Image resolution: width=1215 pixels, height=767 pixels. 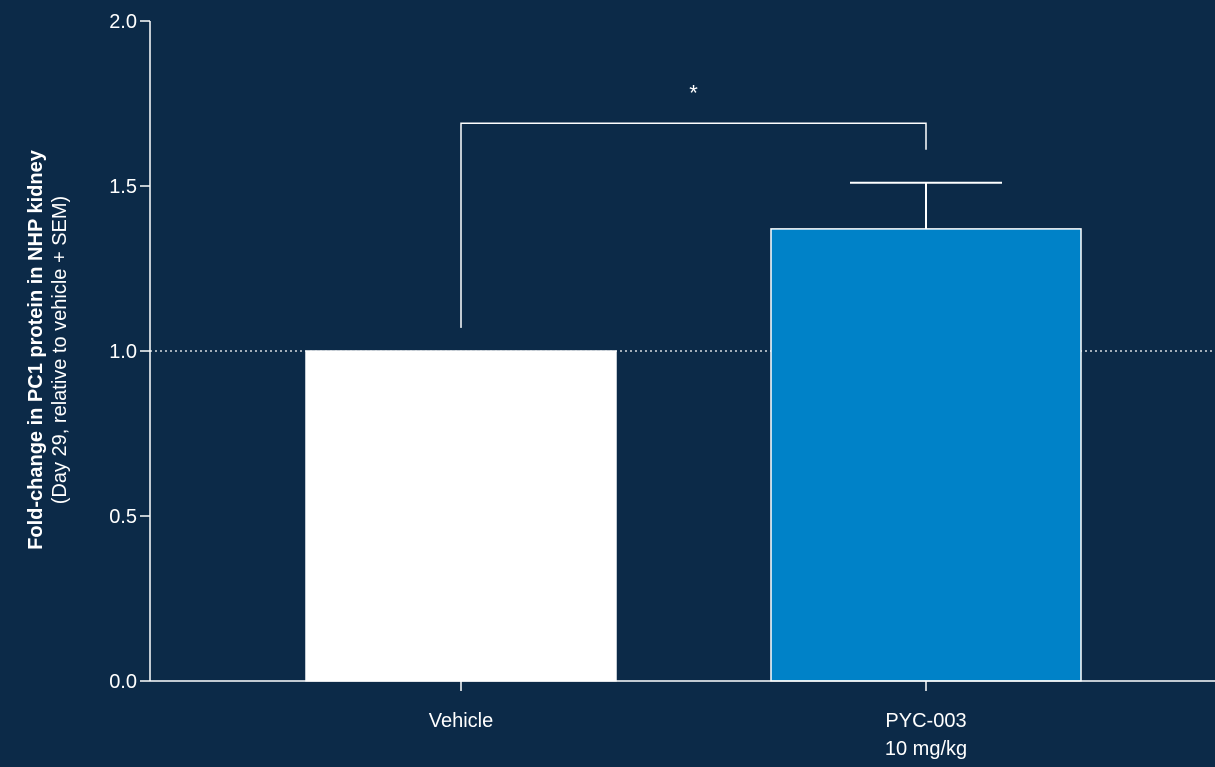 I want to click on y-tick-label-3: 1.5, so click(x=123, y=187).